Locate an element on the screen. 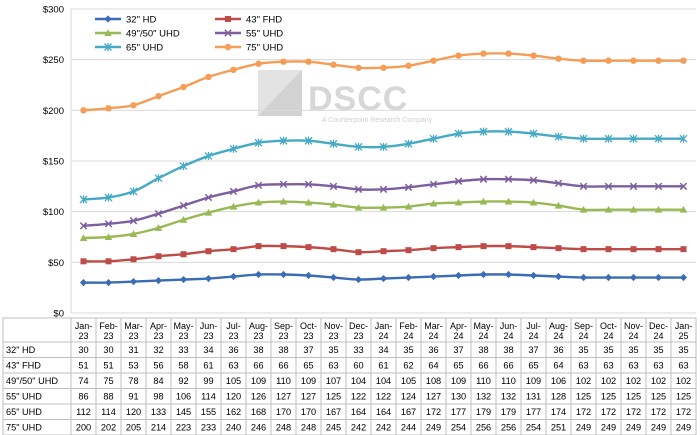 The width and height of the screenshot is (700, 435). x-tick-label: Apr- is located at coordinates (158, 326).